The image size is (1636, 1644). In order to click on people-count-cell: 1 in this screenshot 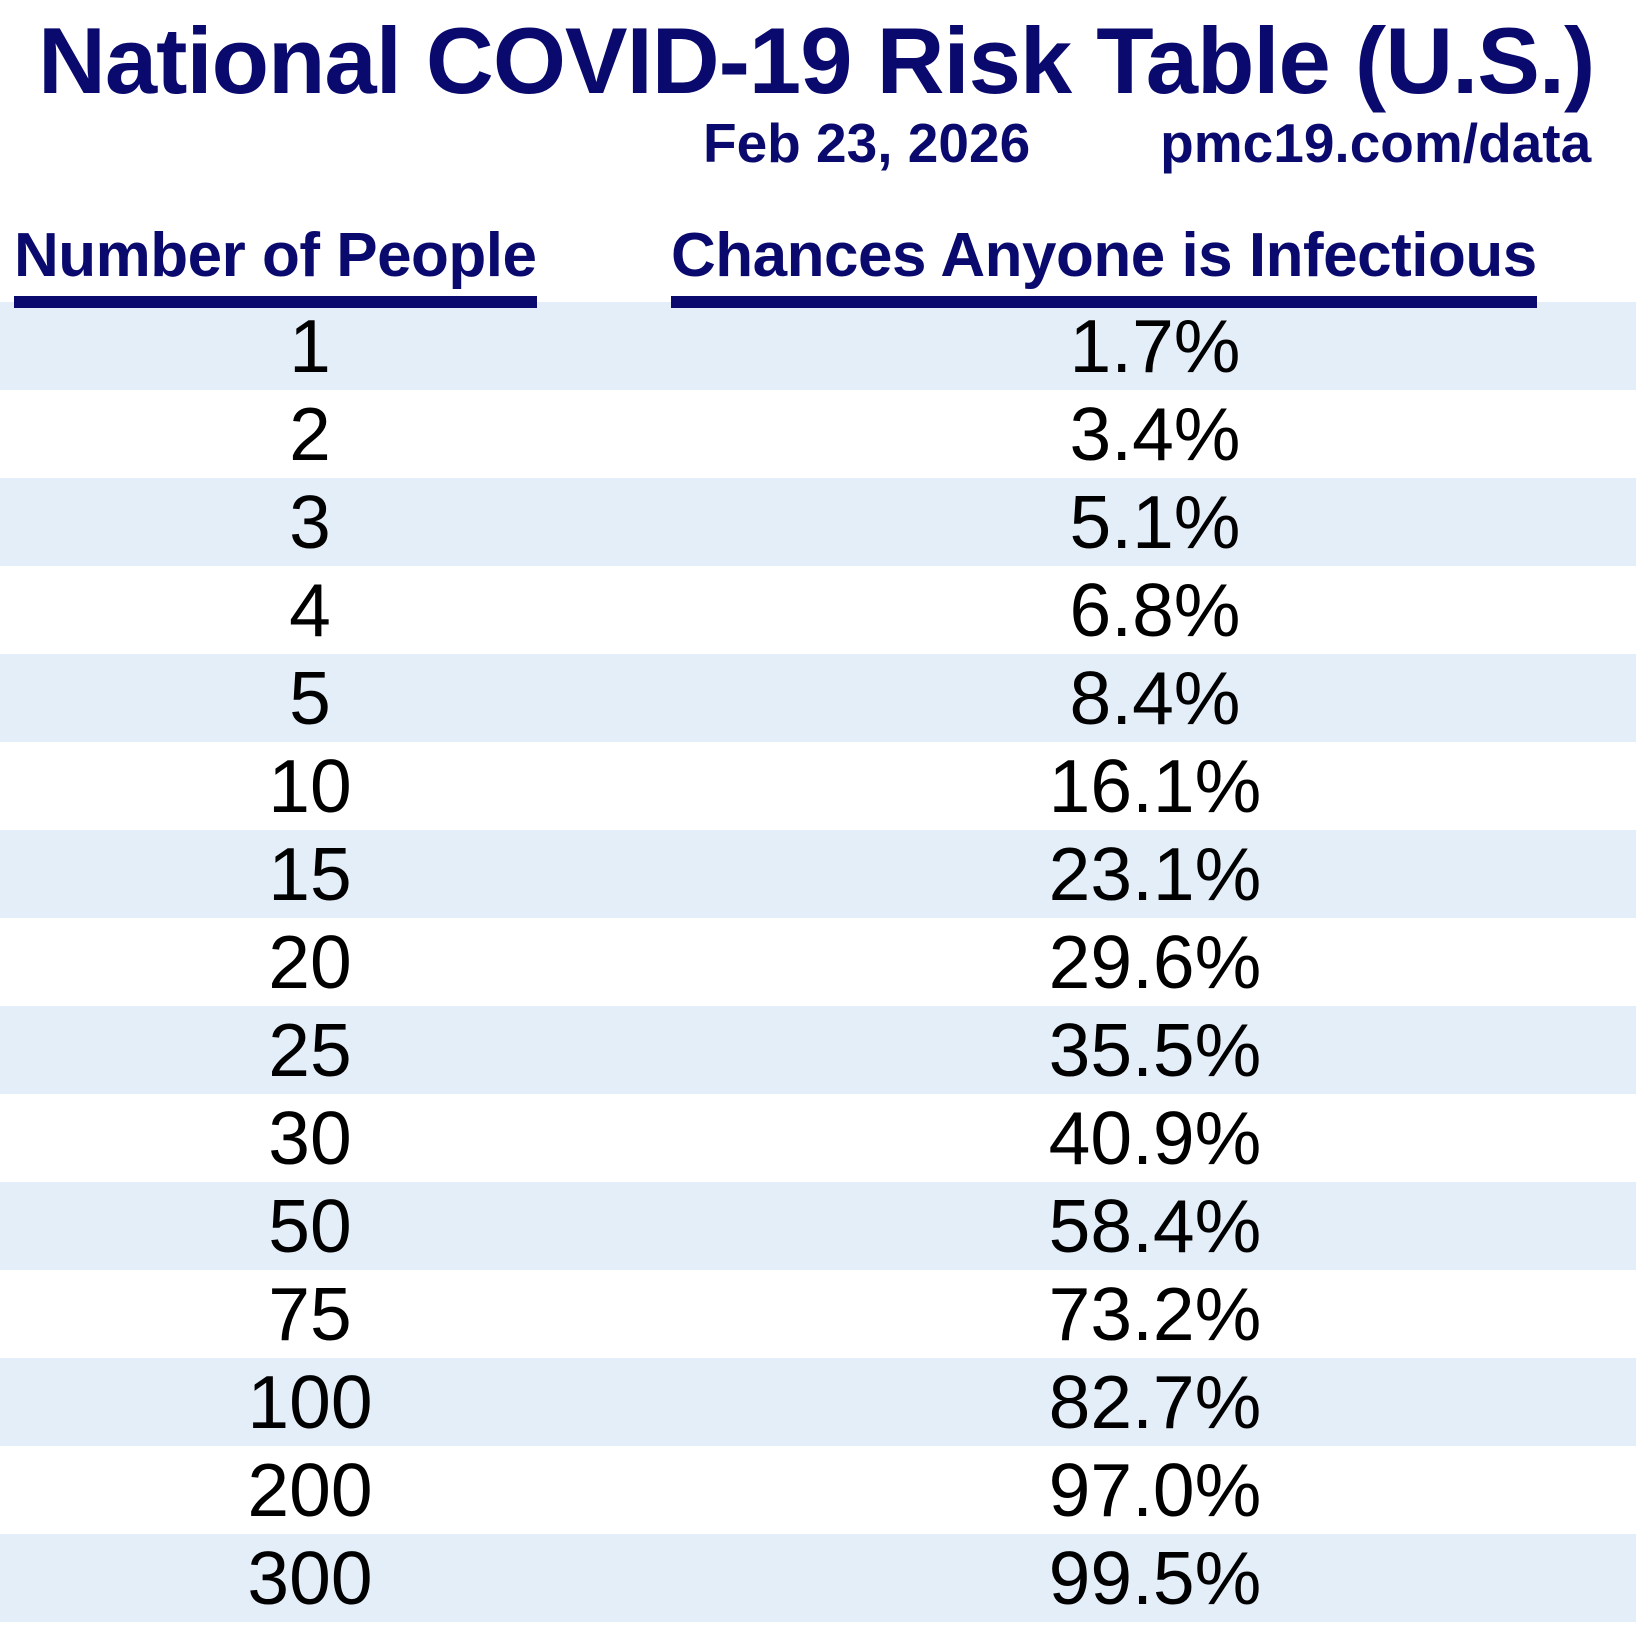, I will do `click(310, 345)`.